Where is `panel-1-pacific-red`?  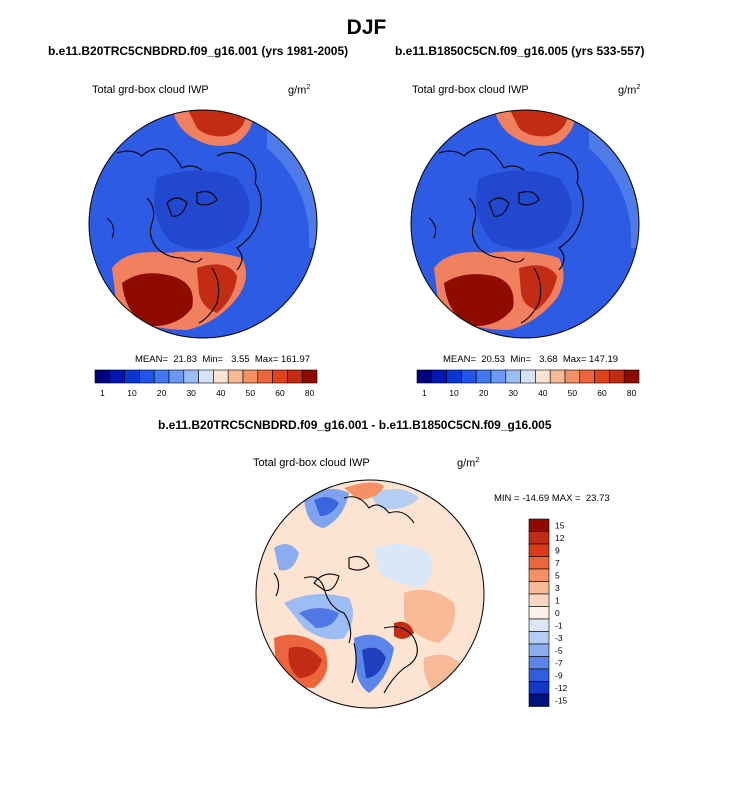
panel-1-pacific-red is located at coordinates (217, 123).